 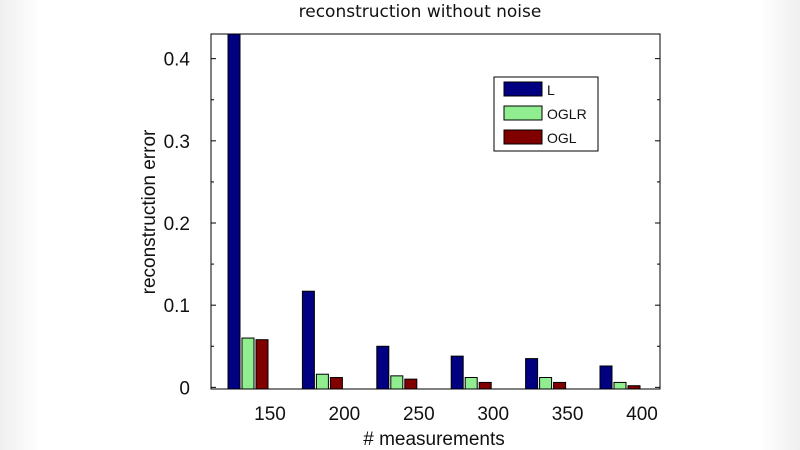 I want to click on legend-swatch-l, so click(x=523, y=89).